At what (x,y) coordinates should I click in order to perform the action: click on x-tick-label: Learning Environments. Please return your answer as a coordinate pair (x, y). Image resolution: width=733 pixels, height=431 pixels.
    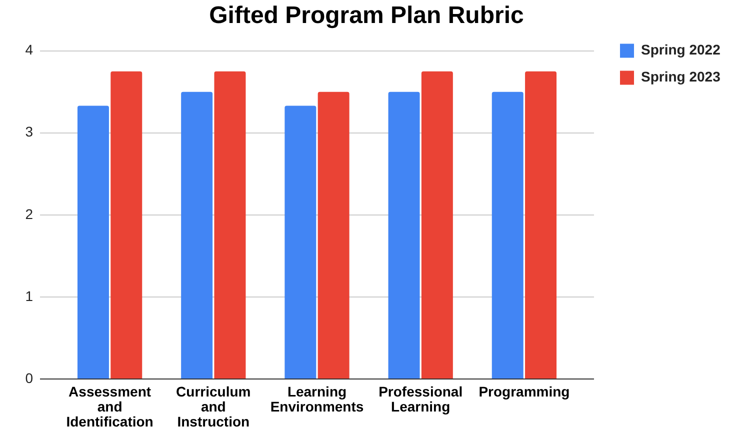
    Looking at the image, I should click on (317, 398).